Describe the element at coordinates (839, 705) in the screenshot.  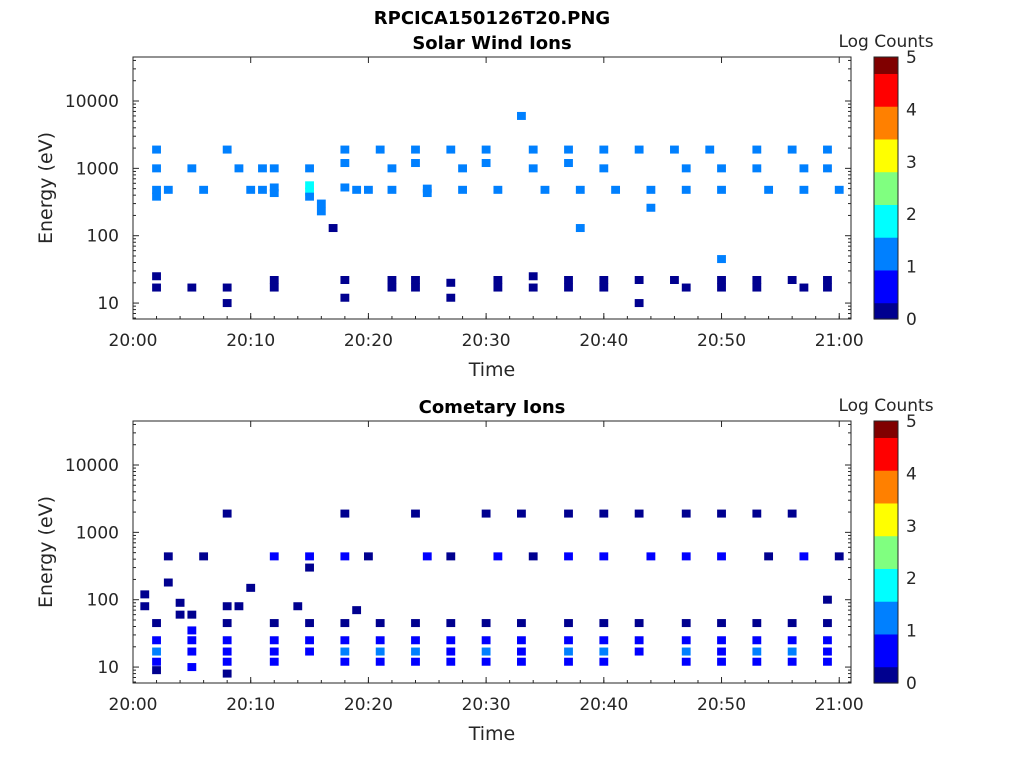
I see `x-tick-label: 21:00` at that location.